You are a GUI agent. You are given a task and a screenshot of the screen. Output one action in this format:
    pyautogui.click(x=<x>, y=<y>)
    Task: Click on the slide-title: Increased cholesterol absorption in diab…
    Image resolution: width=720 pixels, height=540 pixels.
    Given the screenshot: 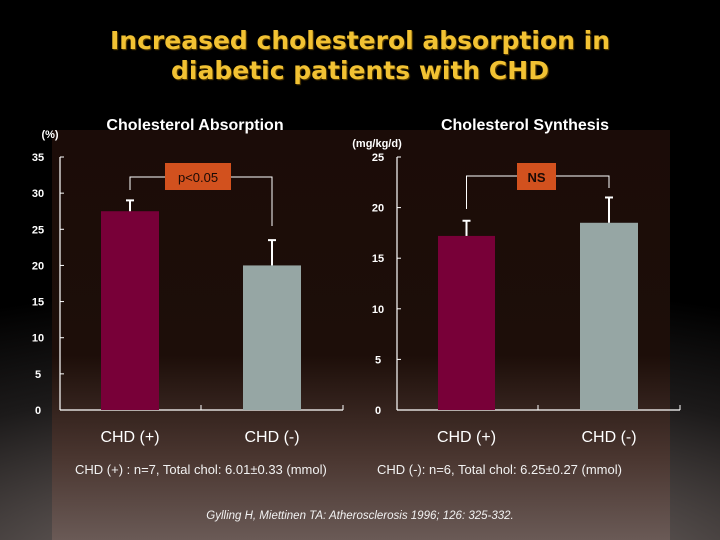 What is the action you would take?
    pyautogui.click(x=360, y=56)
    